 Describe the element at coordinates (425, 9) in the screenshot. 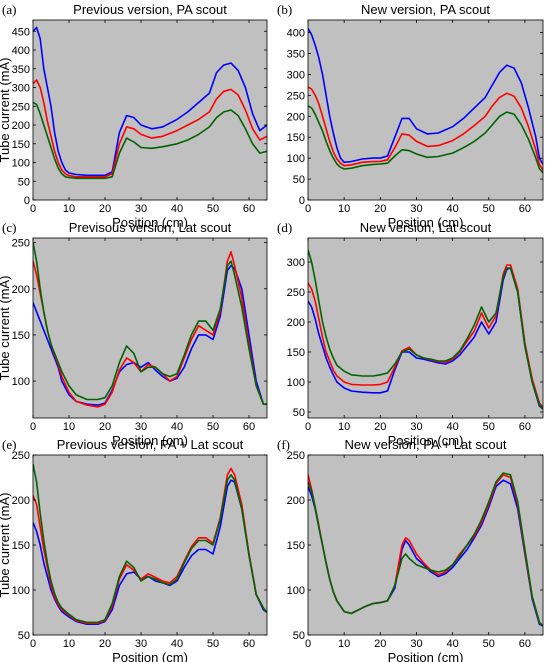

I see `chart-title: New version, PA scout` at that location.